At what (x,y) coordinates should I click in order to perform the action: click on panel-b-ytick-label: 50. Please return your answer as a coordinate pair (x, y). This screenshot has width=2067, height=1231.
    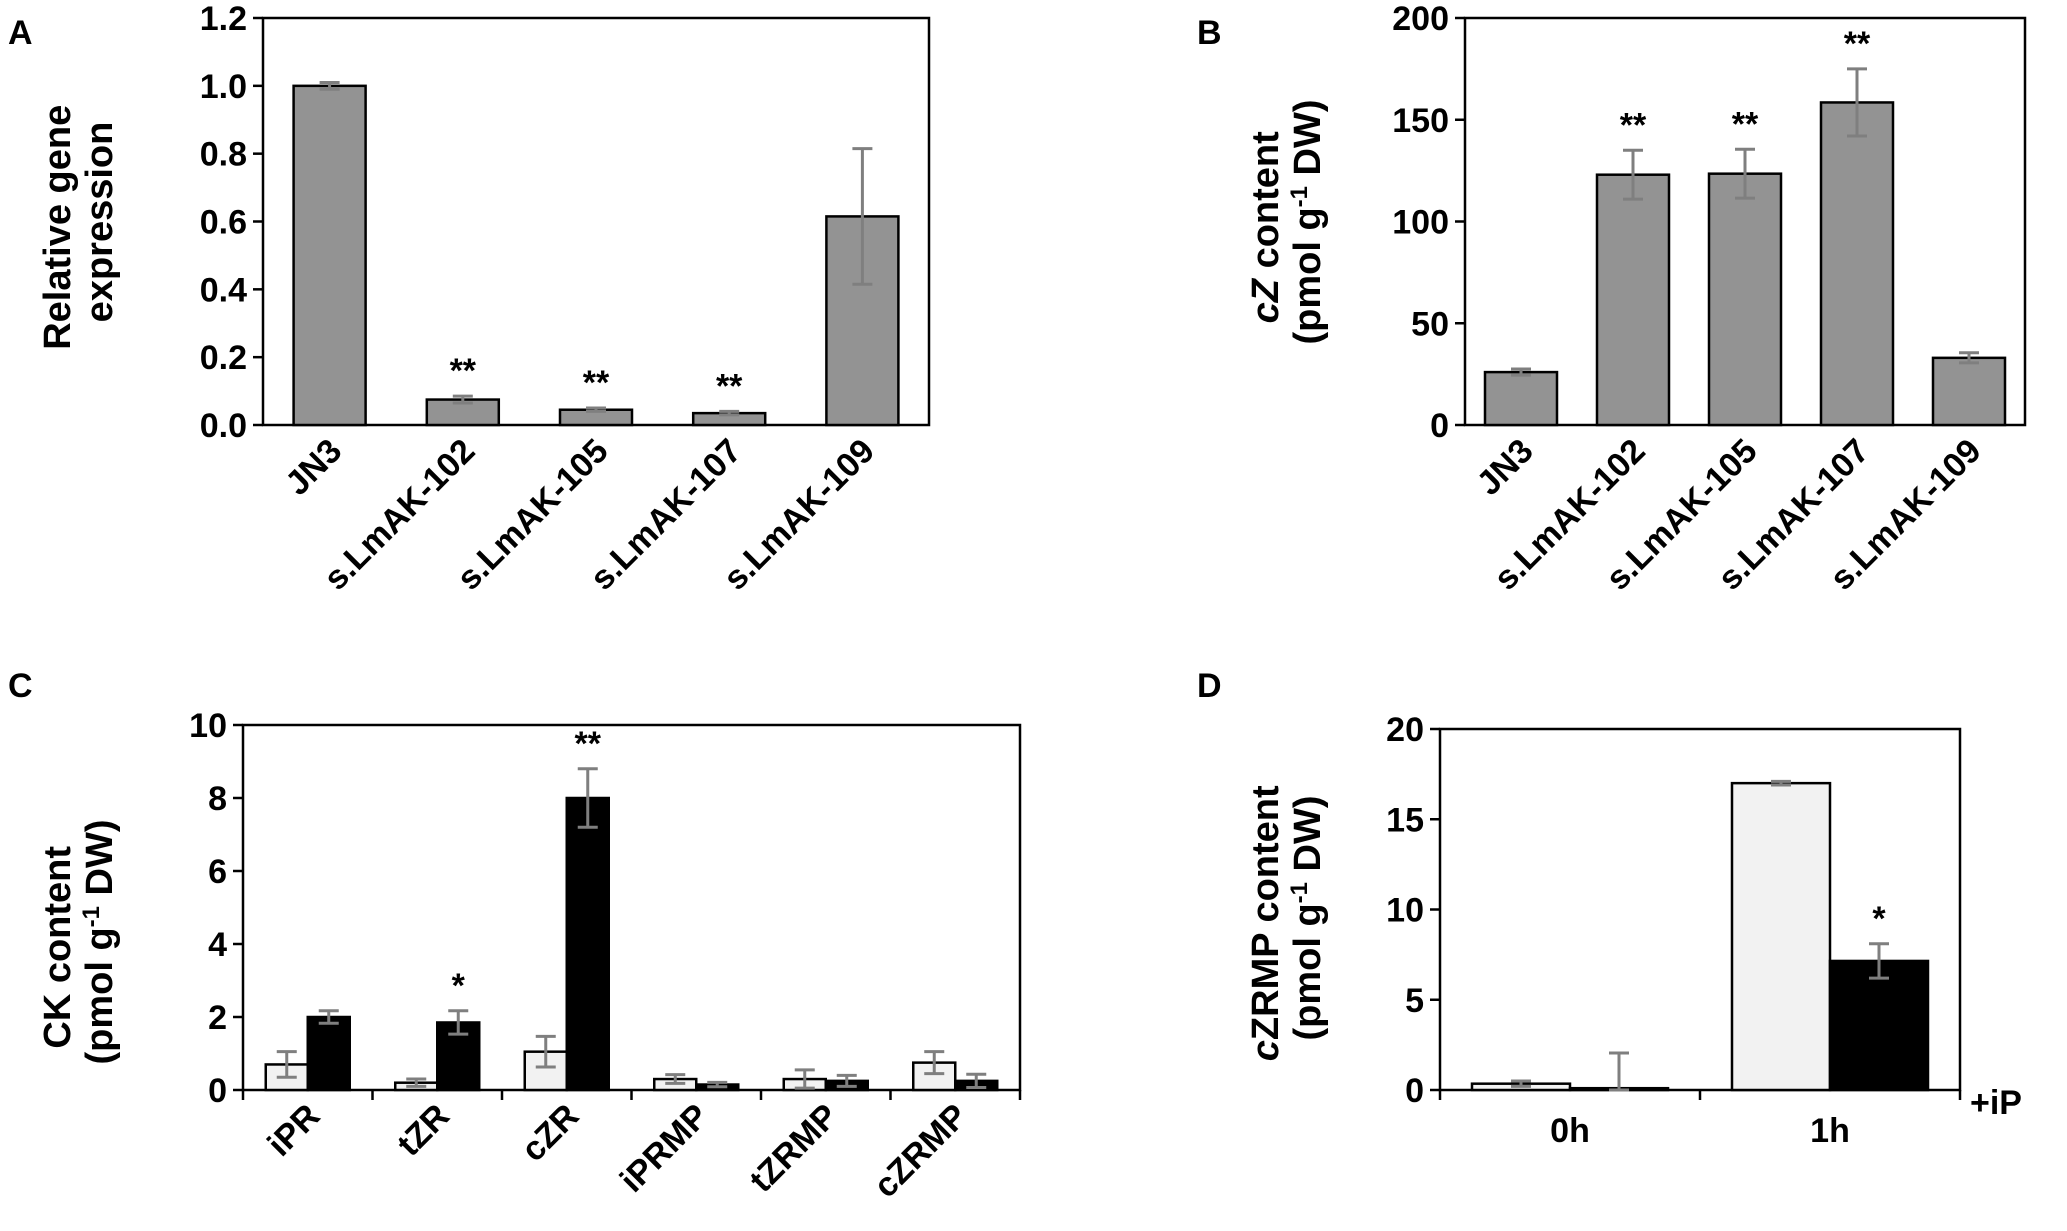
    Looking at the image, I should click on (1430, 324).